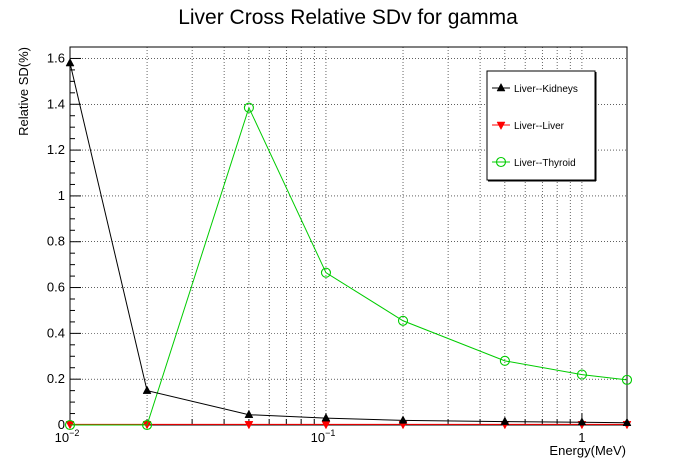 This screenshot has width=696, height=472. What do you see at coordinates (56, 103) in the screenshot?
I see `y-tick-label: 1.4` at bounding box center [56, 103].